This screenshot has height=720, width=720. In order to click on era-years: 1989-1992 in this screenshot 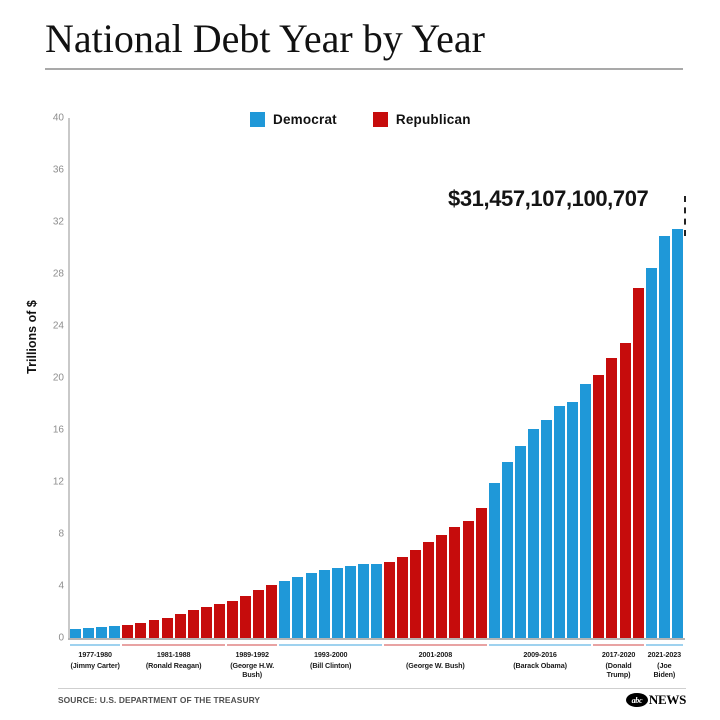, I will do `click(252, 654)`.